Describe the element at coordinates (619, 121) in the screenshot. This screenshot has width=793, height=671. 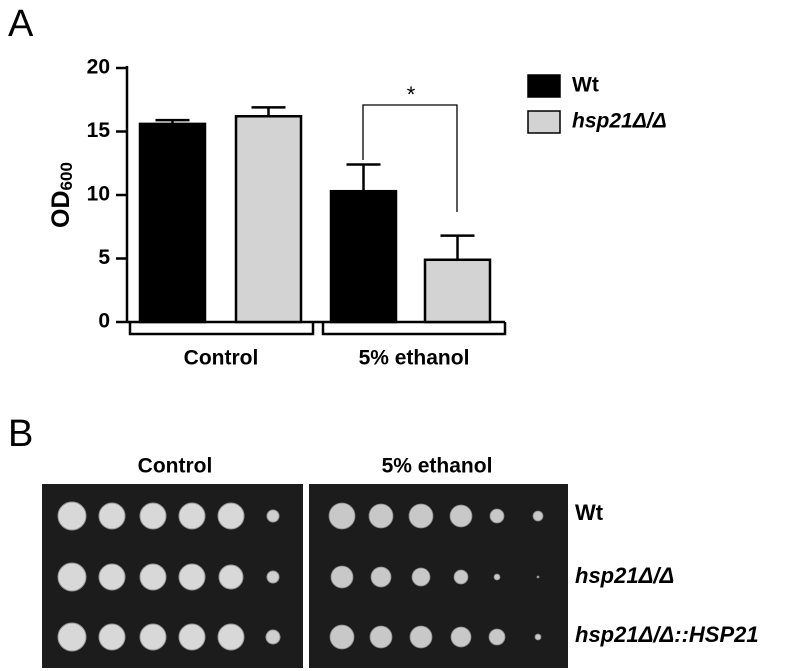
I see `legend-label: hsp21Δ/Δ` at that location.